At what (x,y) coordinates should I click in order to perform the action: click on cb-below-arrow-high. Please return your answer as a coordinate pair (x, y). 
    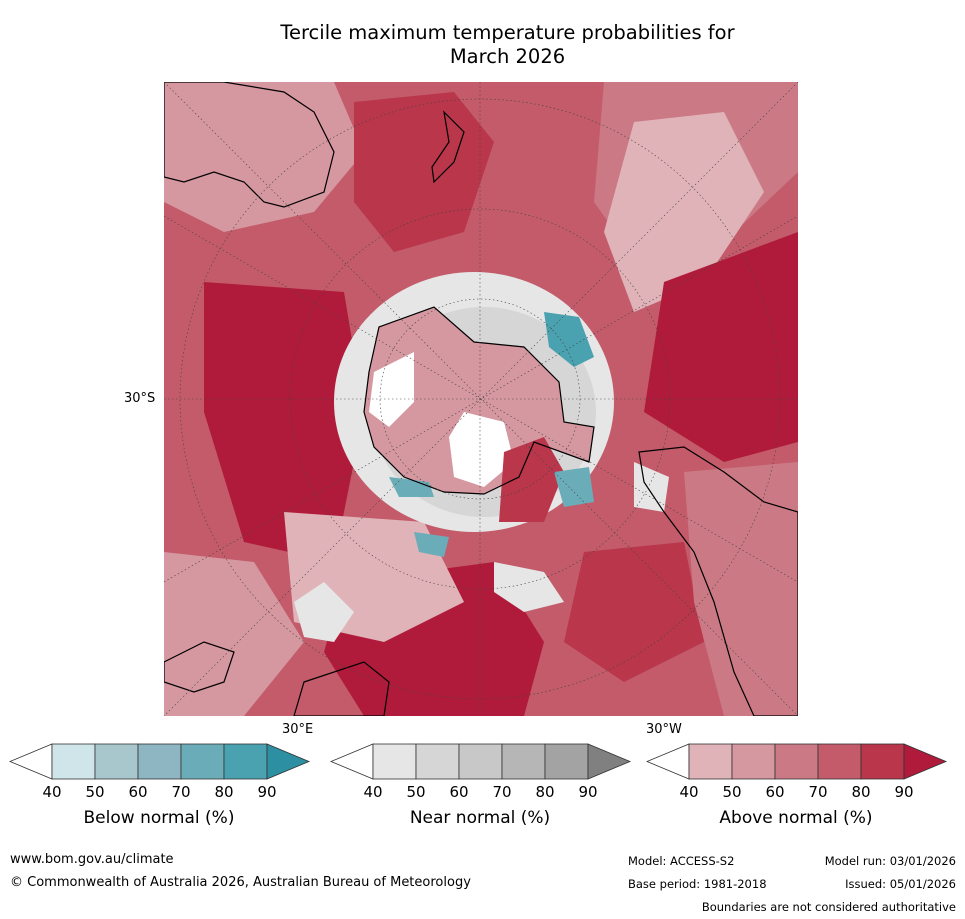
    Looking at the image, I should click on (288, 761).